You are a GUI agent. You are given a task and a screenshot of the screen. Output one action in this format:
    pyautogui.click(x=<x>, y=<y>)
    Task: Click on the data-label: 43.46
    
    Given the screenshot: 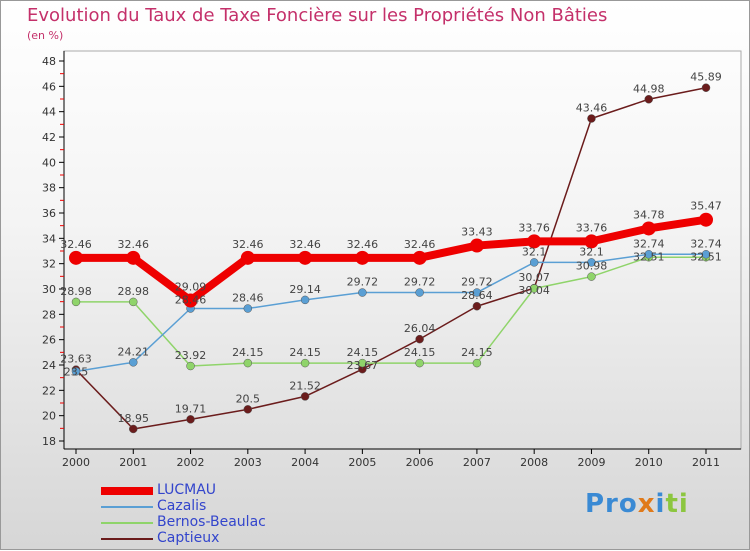 What is the action you would take?
    pyautogui.click(x=592, y=108)
    